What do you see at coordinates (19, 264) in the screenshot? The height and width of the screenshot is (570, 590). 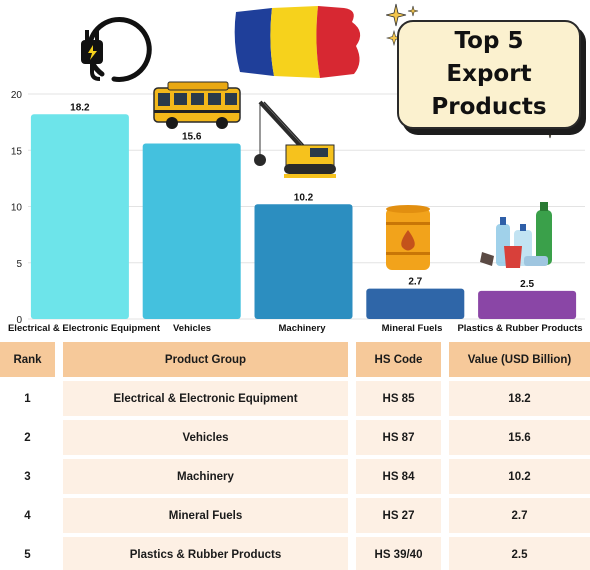 I see `y-tick-label: 5` at bounding box center [19, 264].